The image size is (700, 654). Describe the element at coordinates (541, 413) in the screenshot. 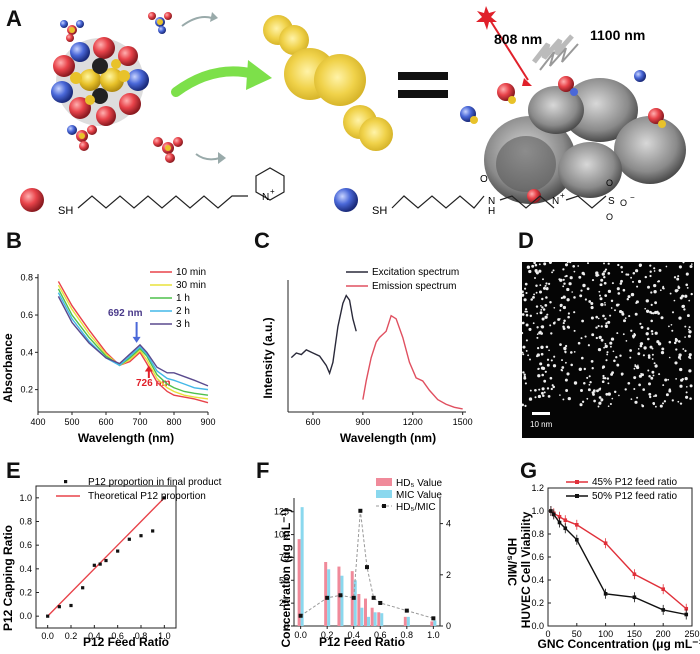

I see `scale-bar` at that location.